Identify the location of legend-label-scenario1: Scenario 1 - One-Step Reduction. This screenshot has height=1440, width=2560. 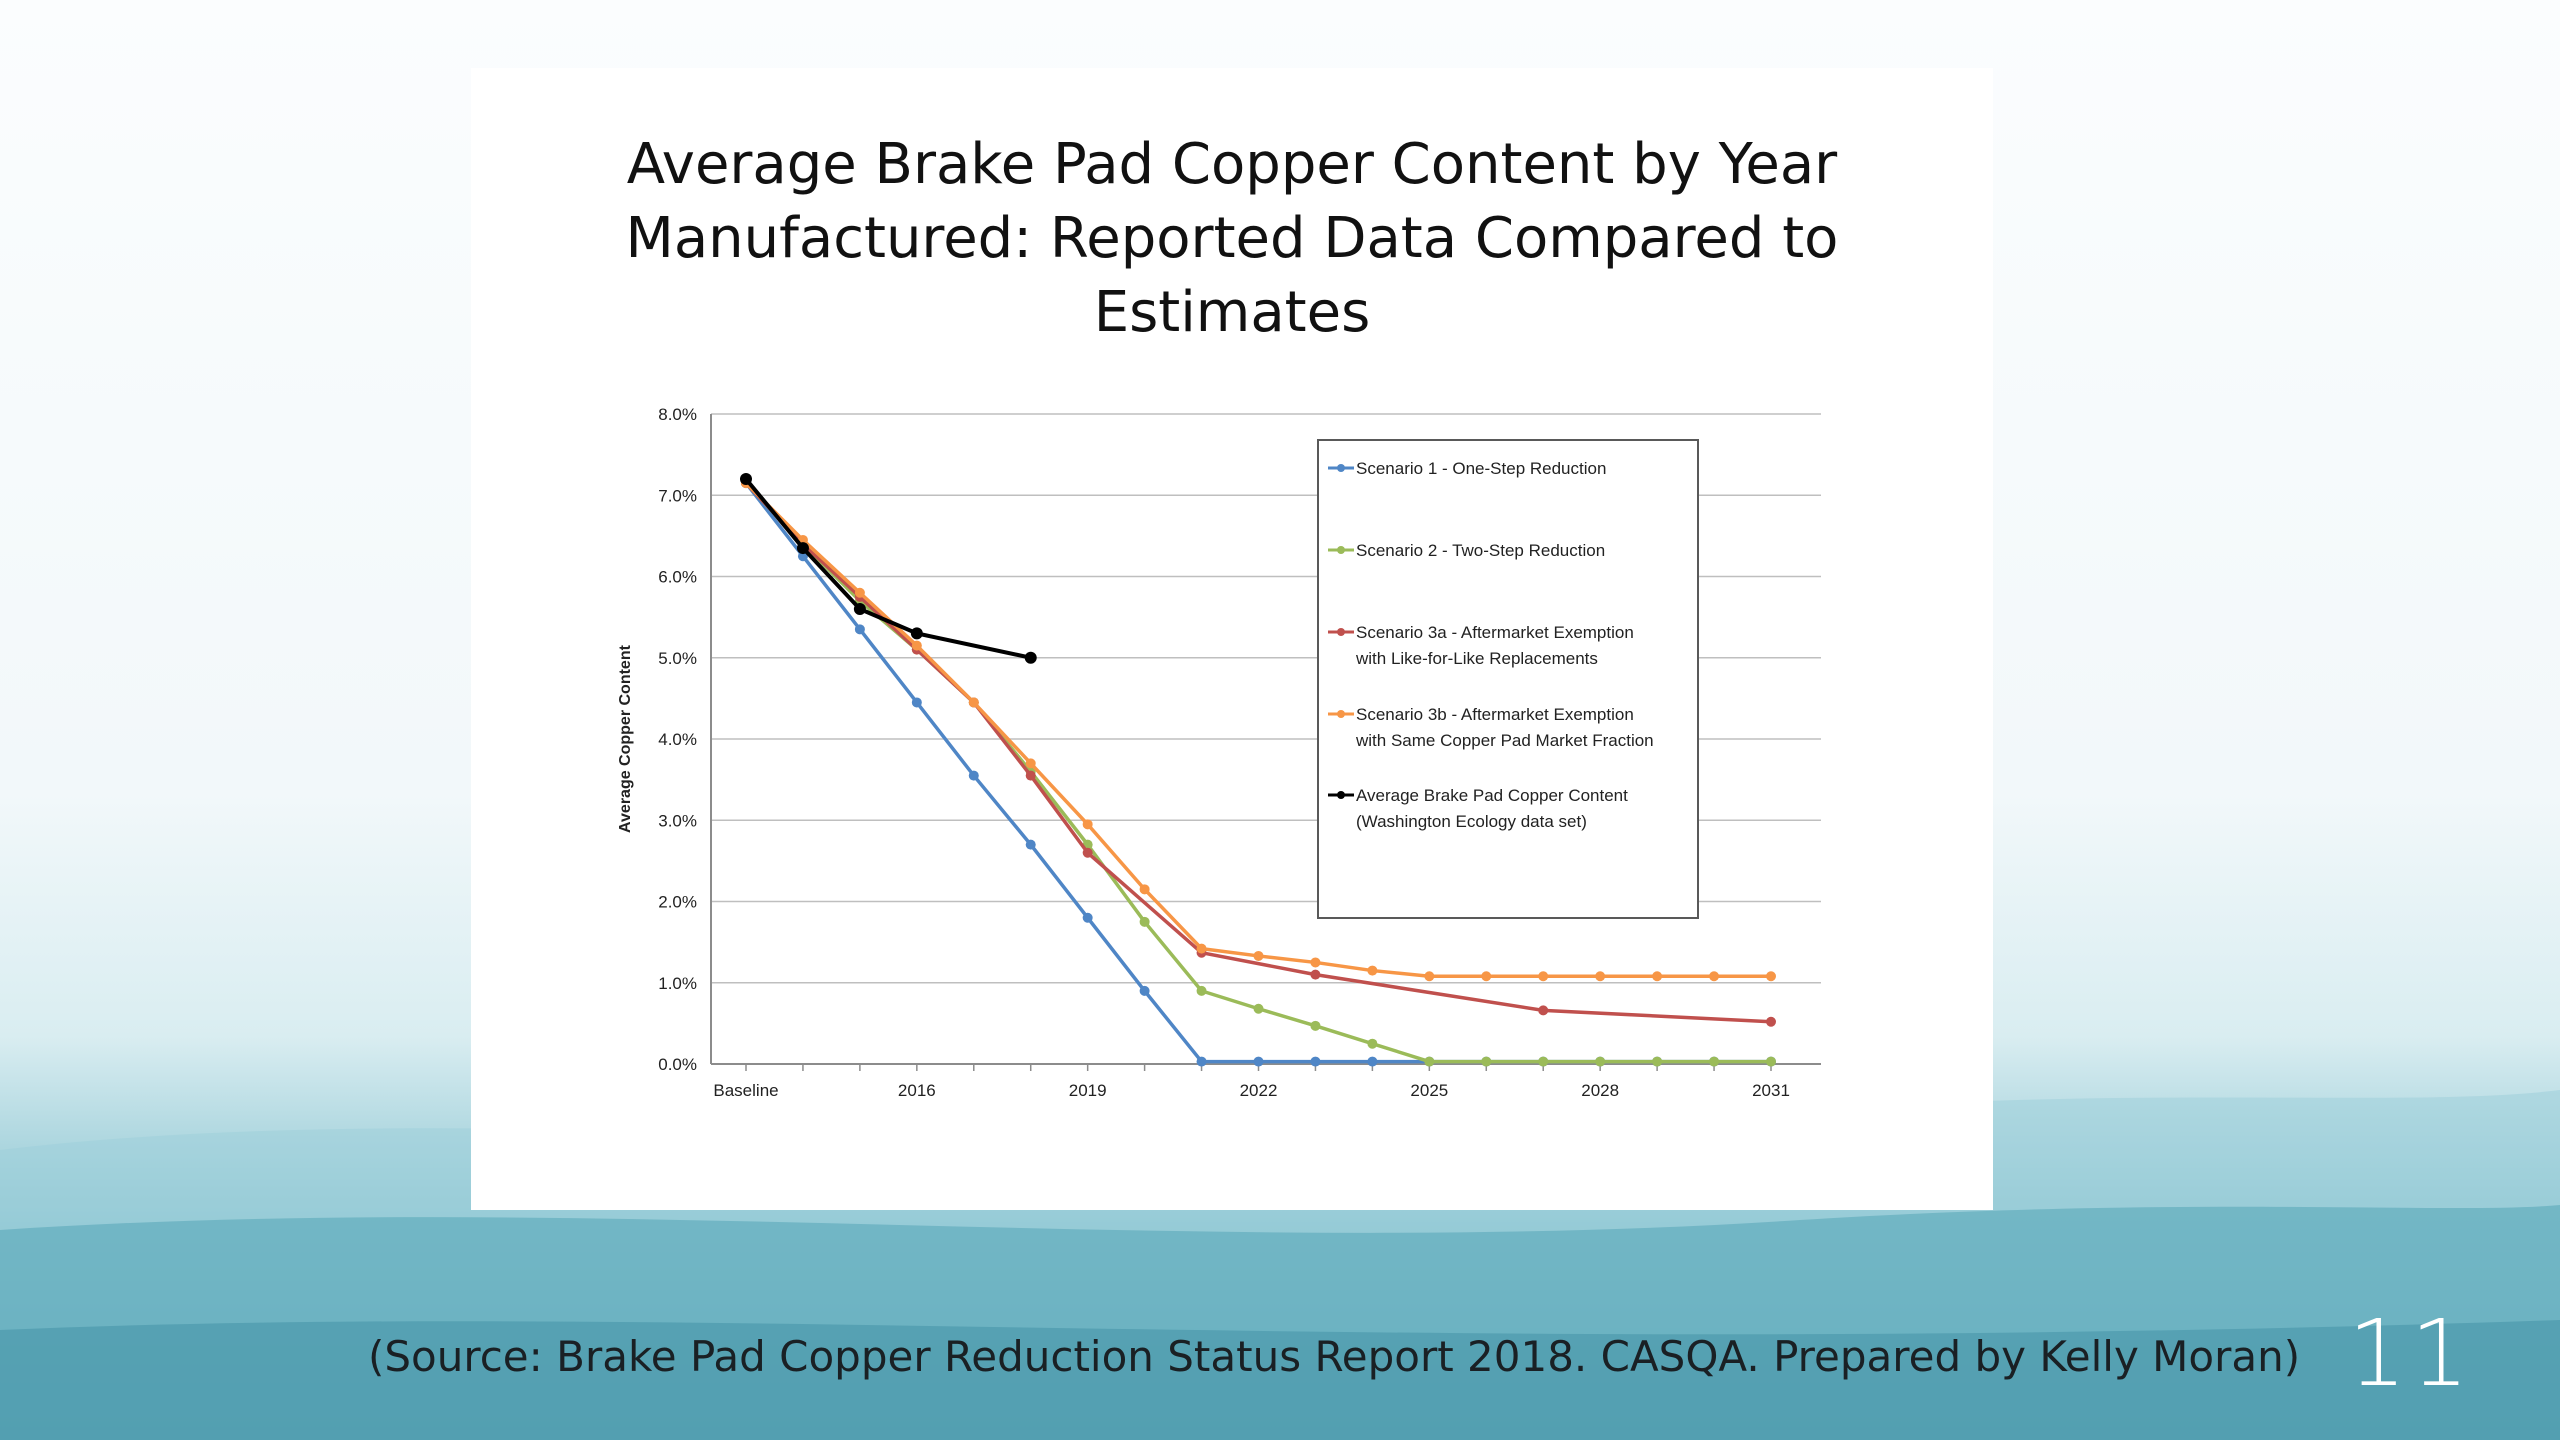
(1481, 468).